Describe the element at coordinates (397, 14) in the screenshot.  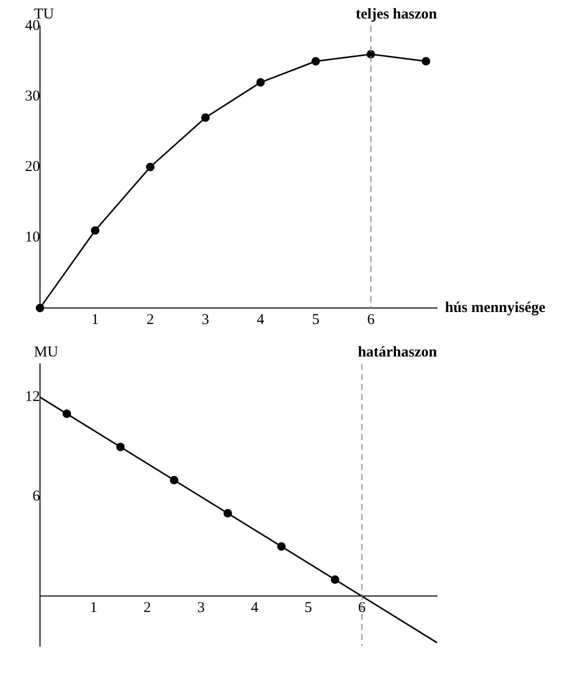
I see `text: teljes haszon` at that location.